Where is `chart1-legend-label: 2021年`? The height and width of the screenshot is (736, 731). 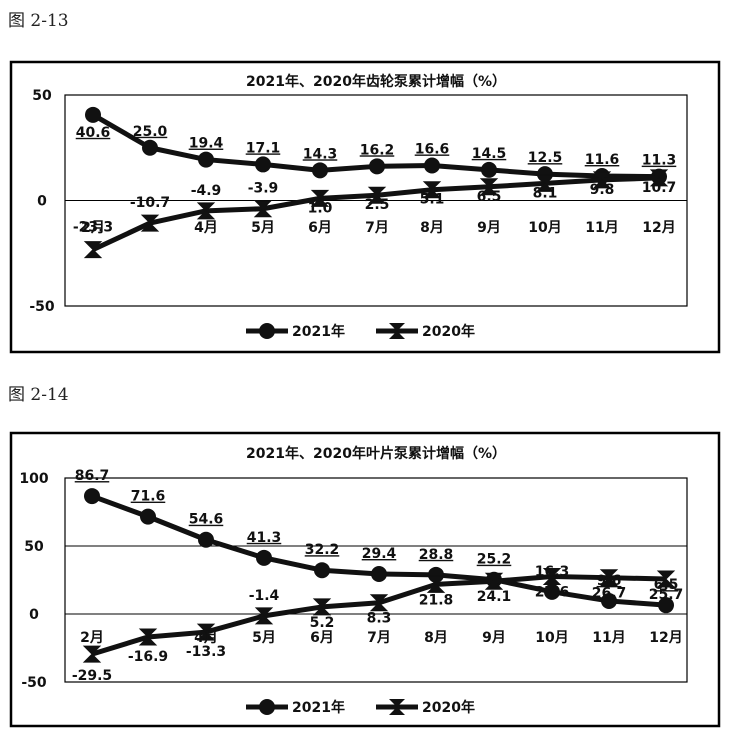 chart1-legend-label: 2021年 is located at coordinates (318, 331).